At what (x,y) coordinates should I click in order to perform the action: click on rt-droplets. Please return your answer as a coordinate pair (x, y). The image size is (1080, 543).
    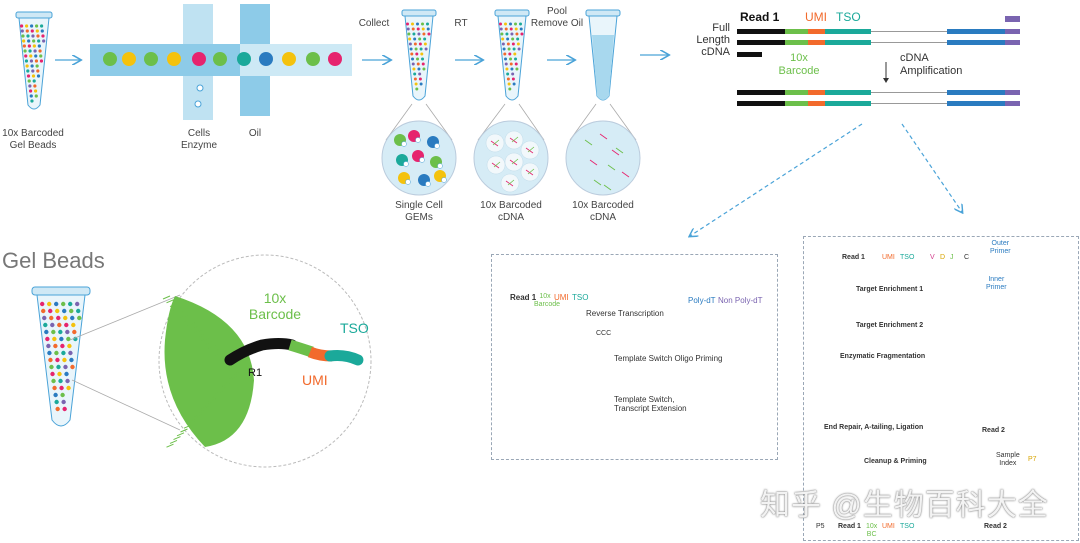
    Looking at the image, I should click on (512, 161).